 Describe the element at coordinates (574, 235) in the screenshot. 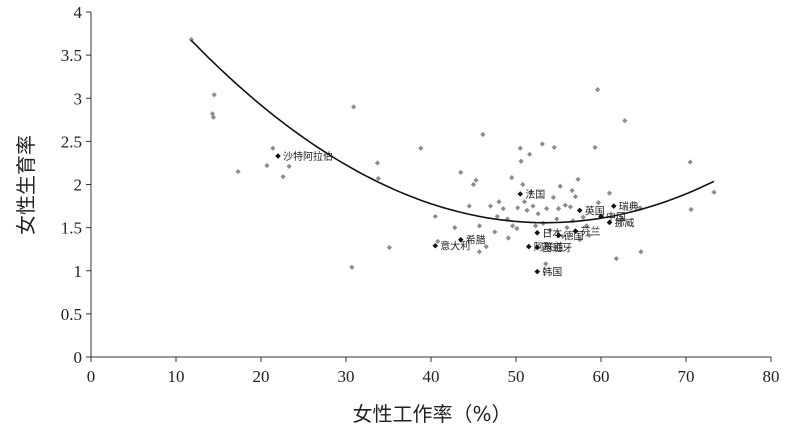

I see `point-label: 德国` at that location.